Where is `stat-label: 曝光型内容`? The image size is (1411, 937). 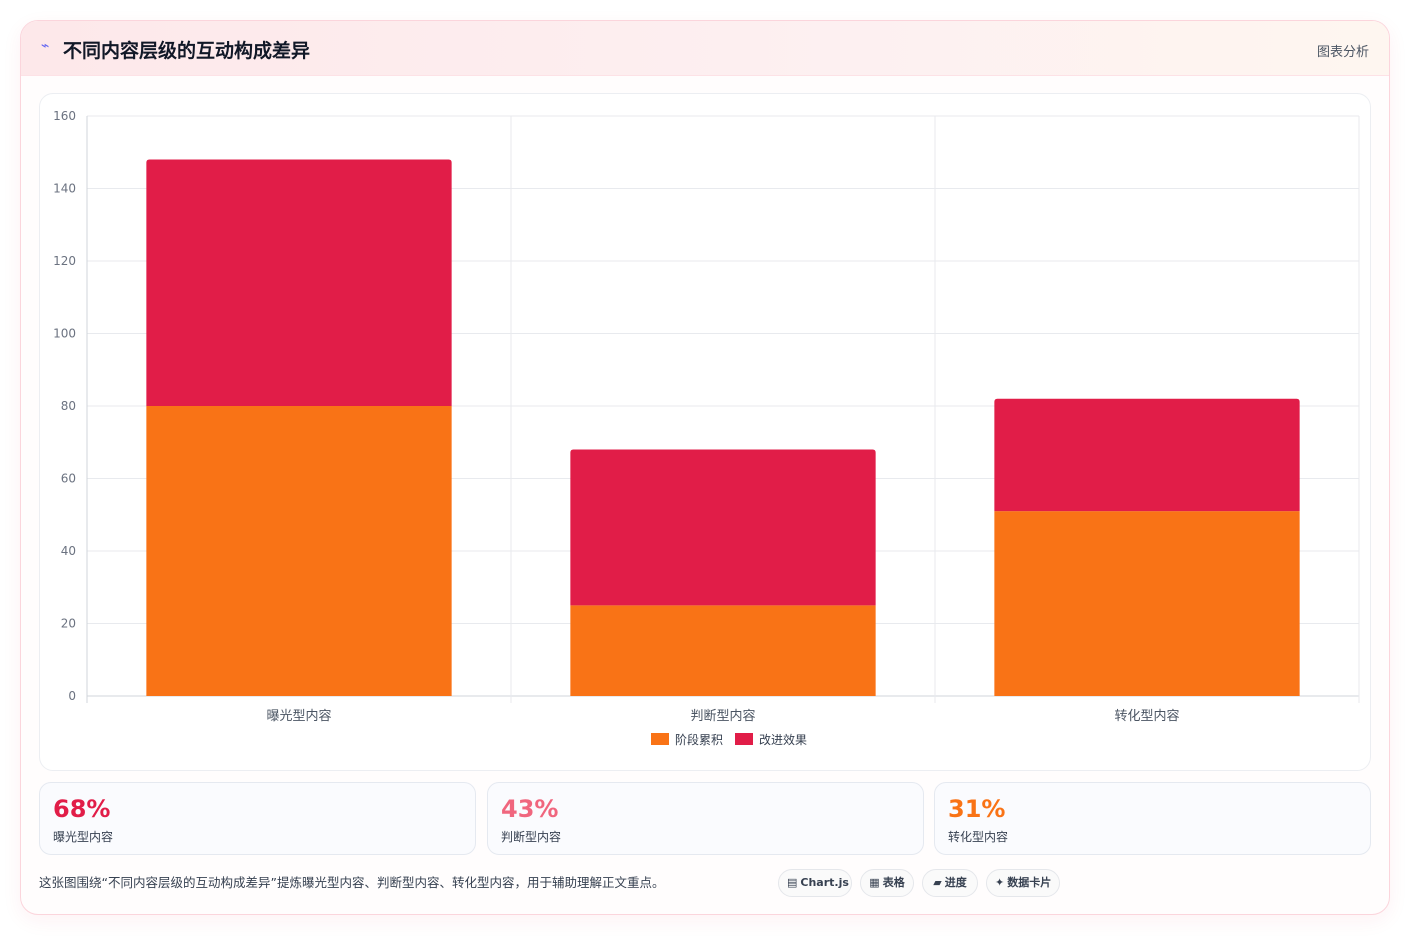 stat-label: 曝光型内容 is located at coordinates (83, 837).